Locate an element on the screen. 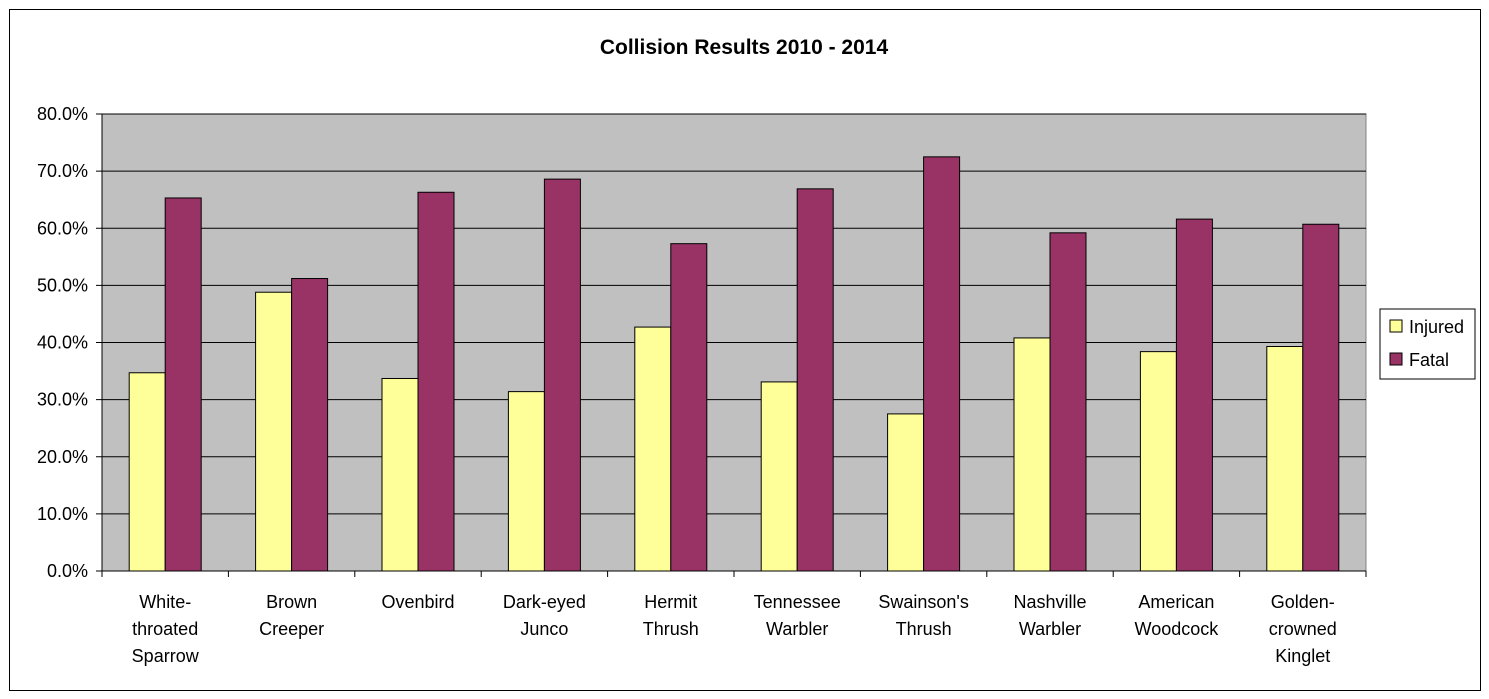 The height and width of the screenshot is (699, 1489). x-category-label: Tennessee Warbler is located at coordinates (797, 615).